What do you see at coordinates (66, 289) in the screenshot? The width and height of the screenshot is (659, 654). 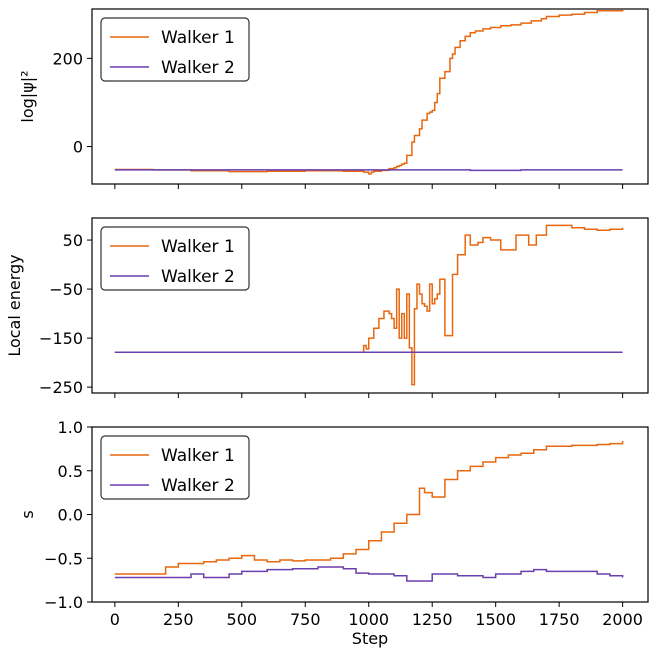 I see `y-tick-label: −50` at bounding box center [66, 289].